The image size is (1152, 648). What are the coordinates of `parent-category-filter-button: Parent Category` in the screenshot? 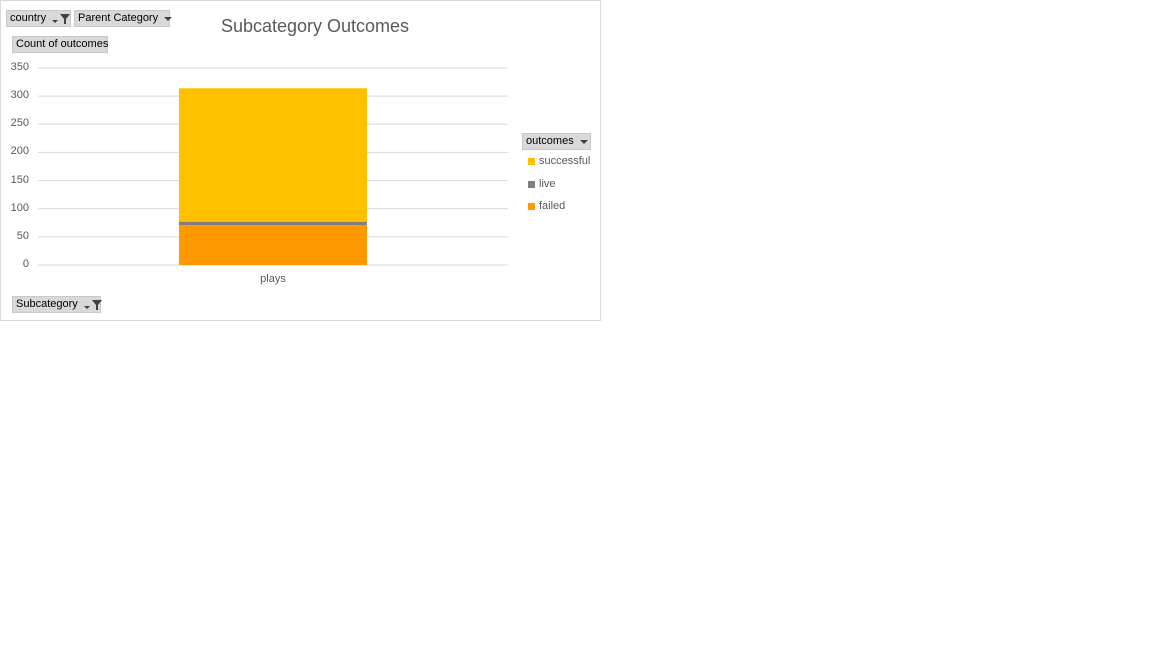 It's located at (123, 18).